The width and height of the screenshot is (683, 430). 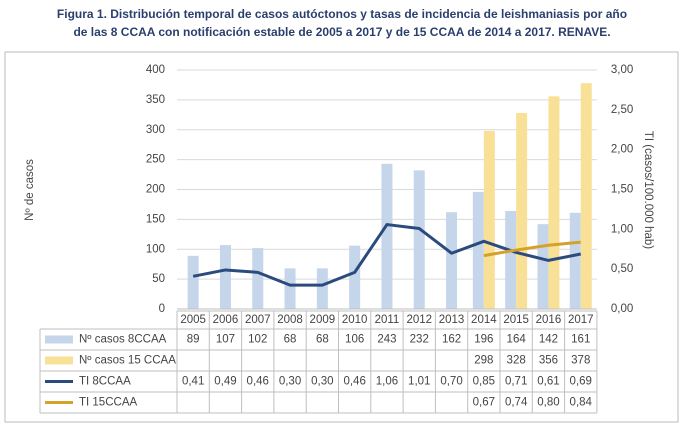 What do you see at coordinates (483, 340) in the screenshot?
I see `table-value: 196` at bounding box center [483, 340].